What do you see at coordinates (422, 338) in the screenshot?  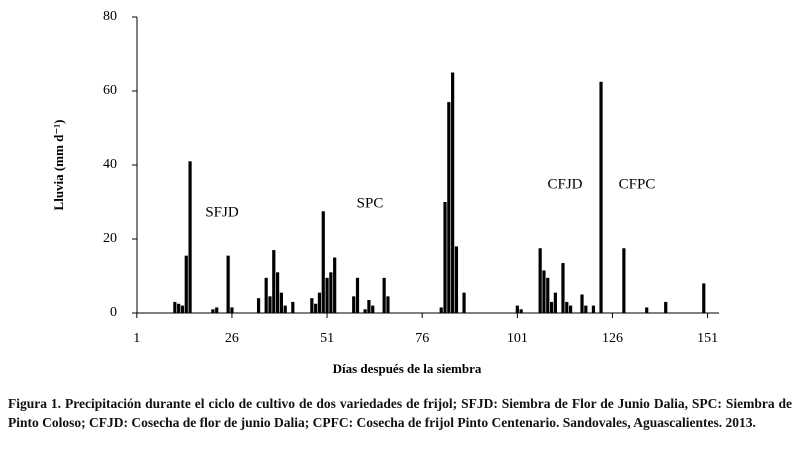 I see `x-tick-label: 76` at bounding box center [422, 338].